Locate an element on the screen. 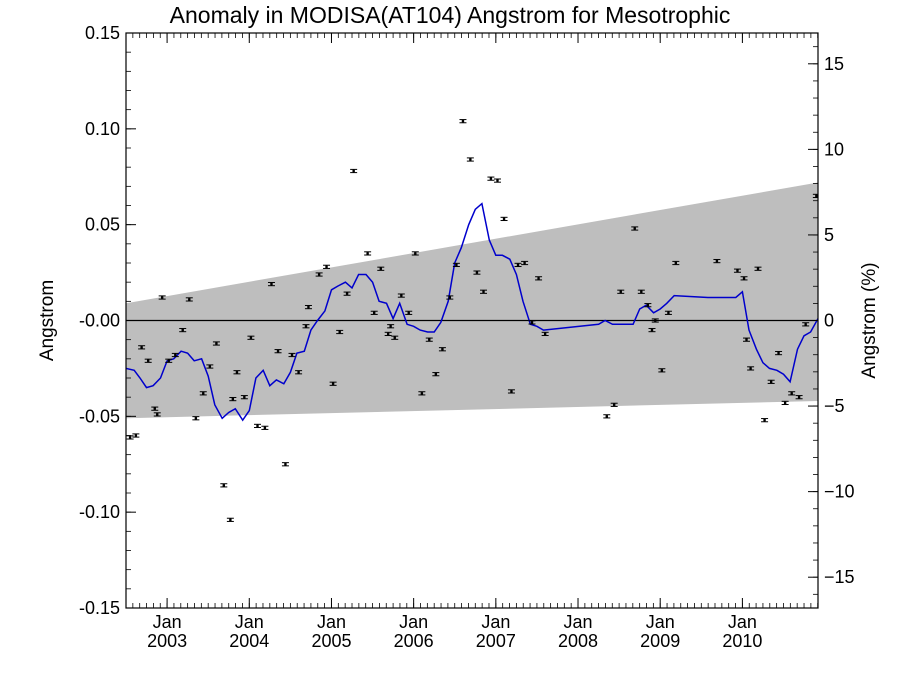 This screenshot has width=900, height=675. y-tick-label: -0.10 is located at coordinates (99, 512).